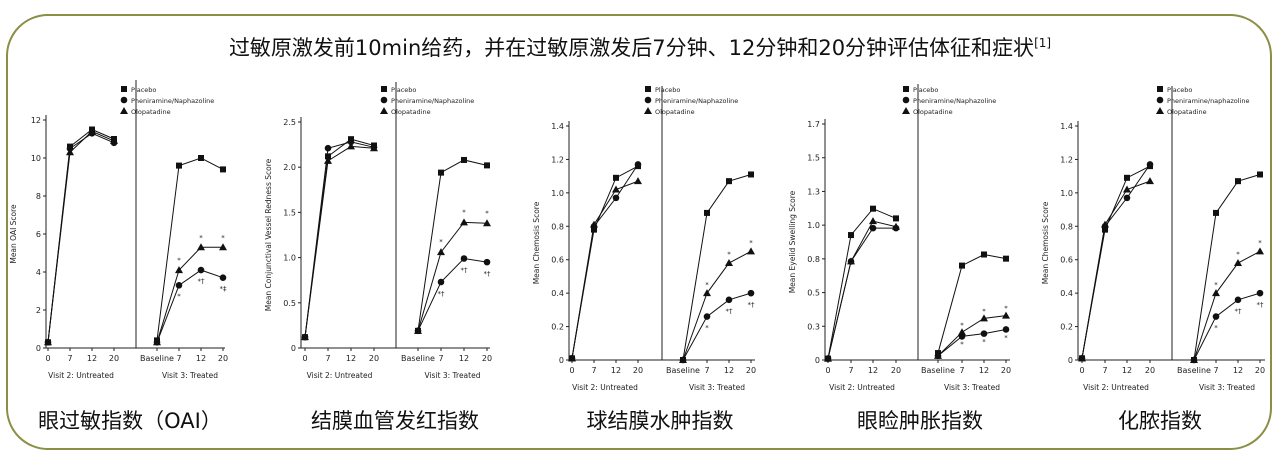 Image resolution: width=1280 pixels, height=459 pixels. I want to click on y-tick-label: 10, so click(36, 158).